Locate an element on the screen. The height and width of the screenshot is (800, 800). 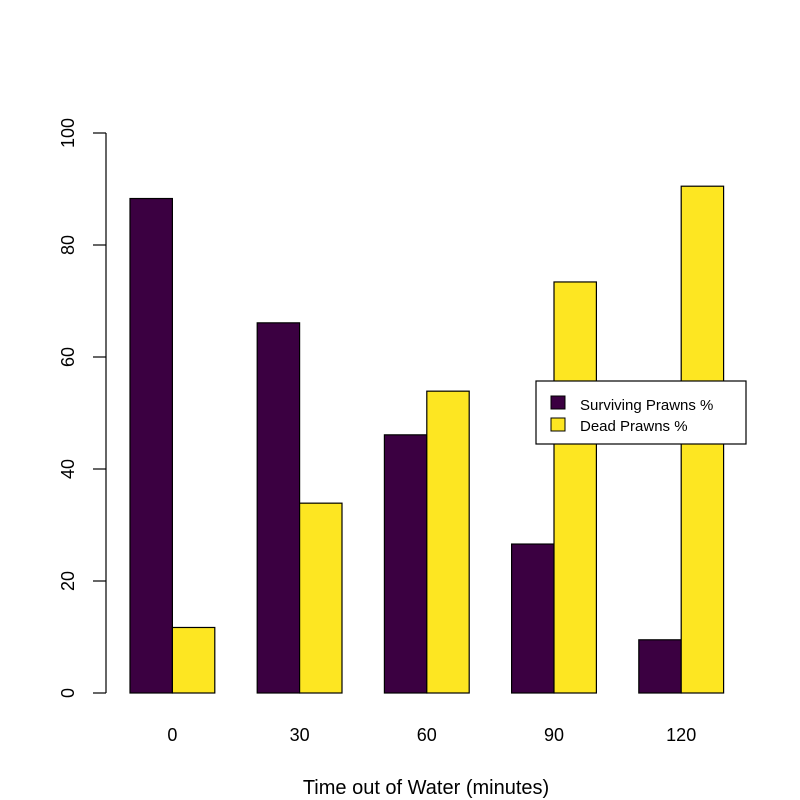
legend-box is located at coordinates (641, 412).